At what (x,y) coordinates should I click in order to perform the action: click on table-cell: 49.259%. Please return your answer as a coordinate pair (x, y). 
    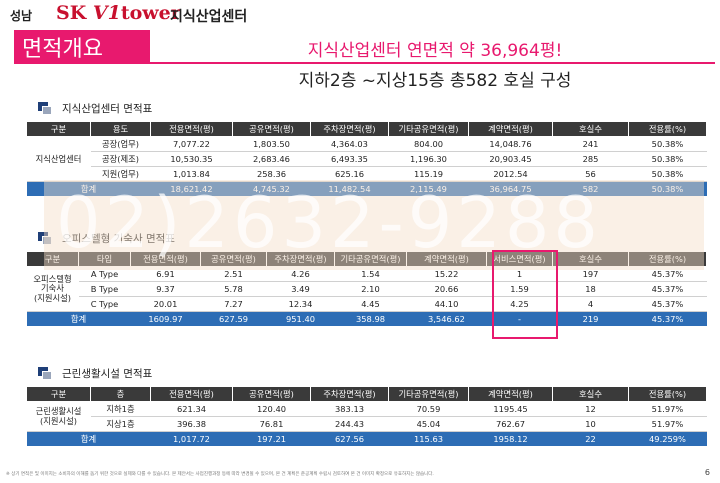
    Looking at the image, I should click on (667, 438).